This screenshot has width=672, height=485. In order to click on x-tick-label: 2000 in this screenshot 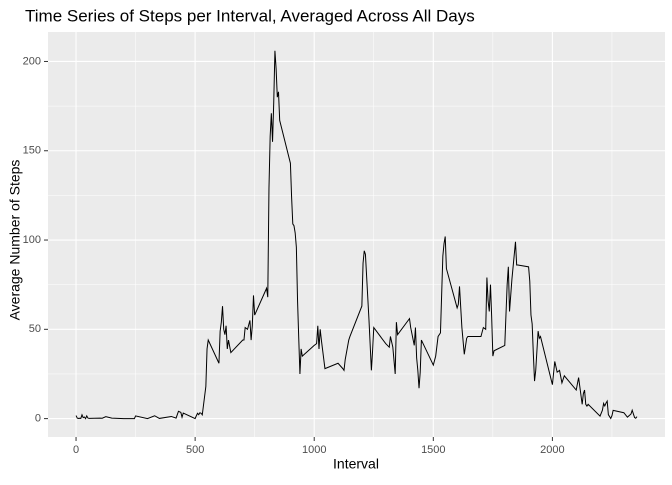, I will do `click(552, 450)`.